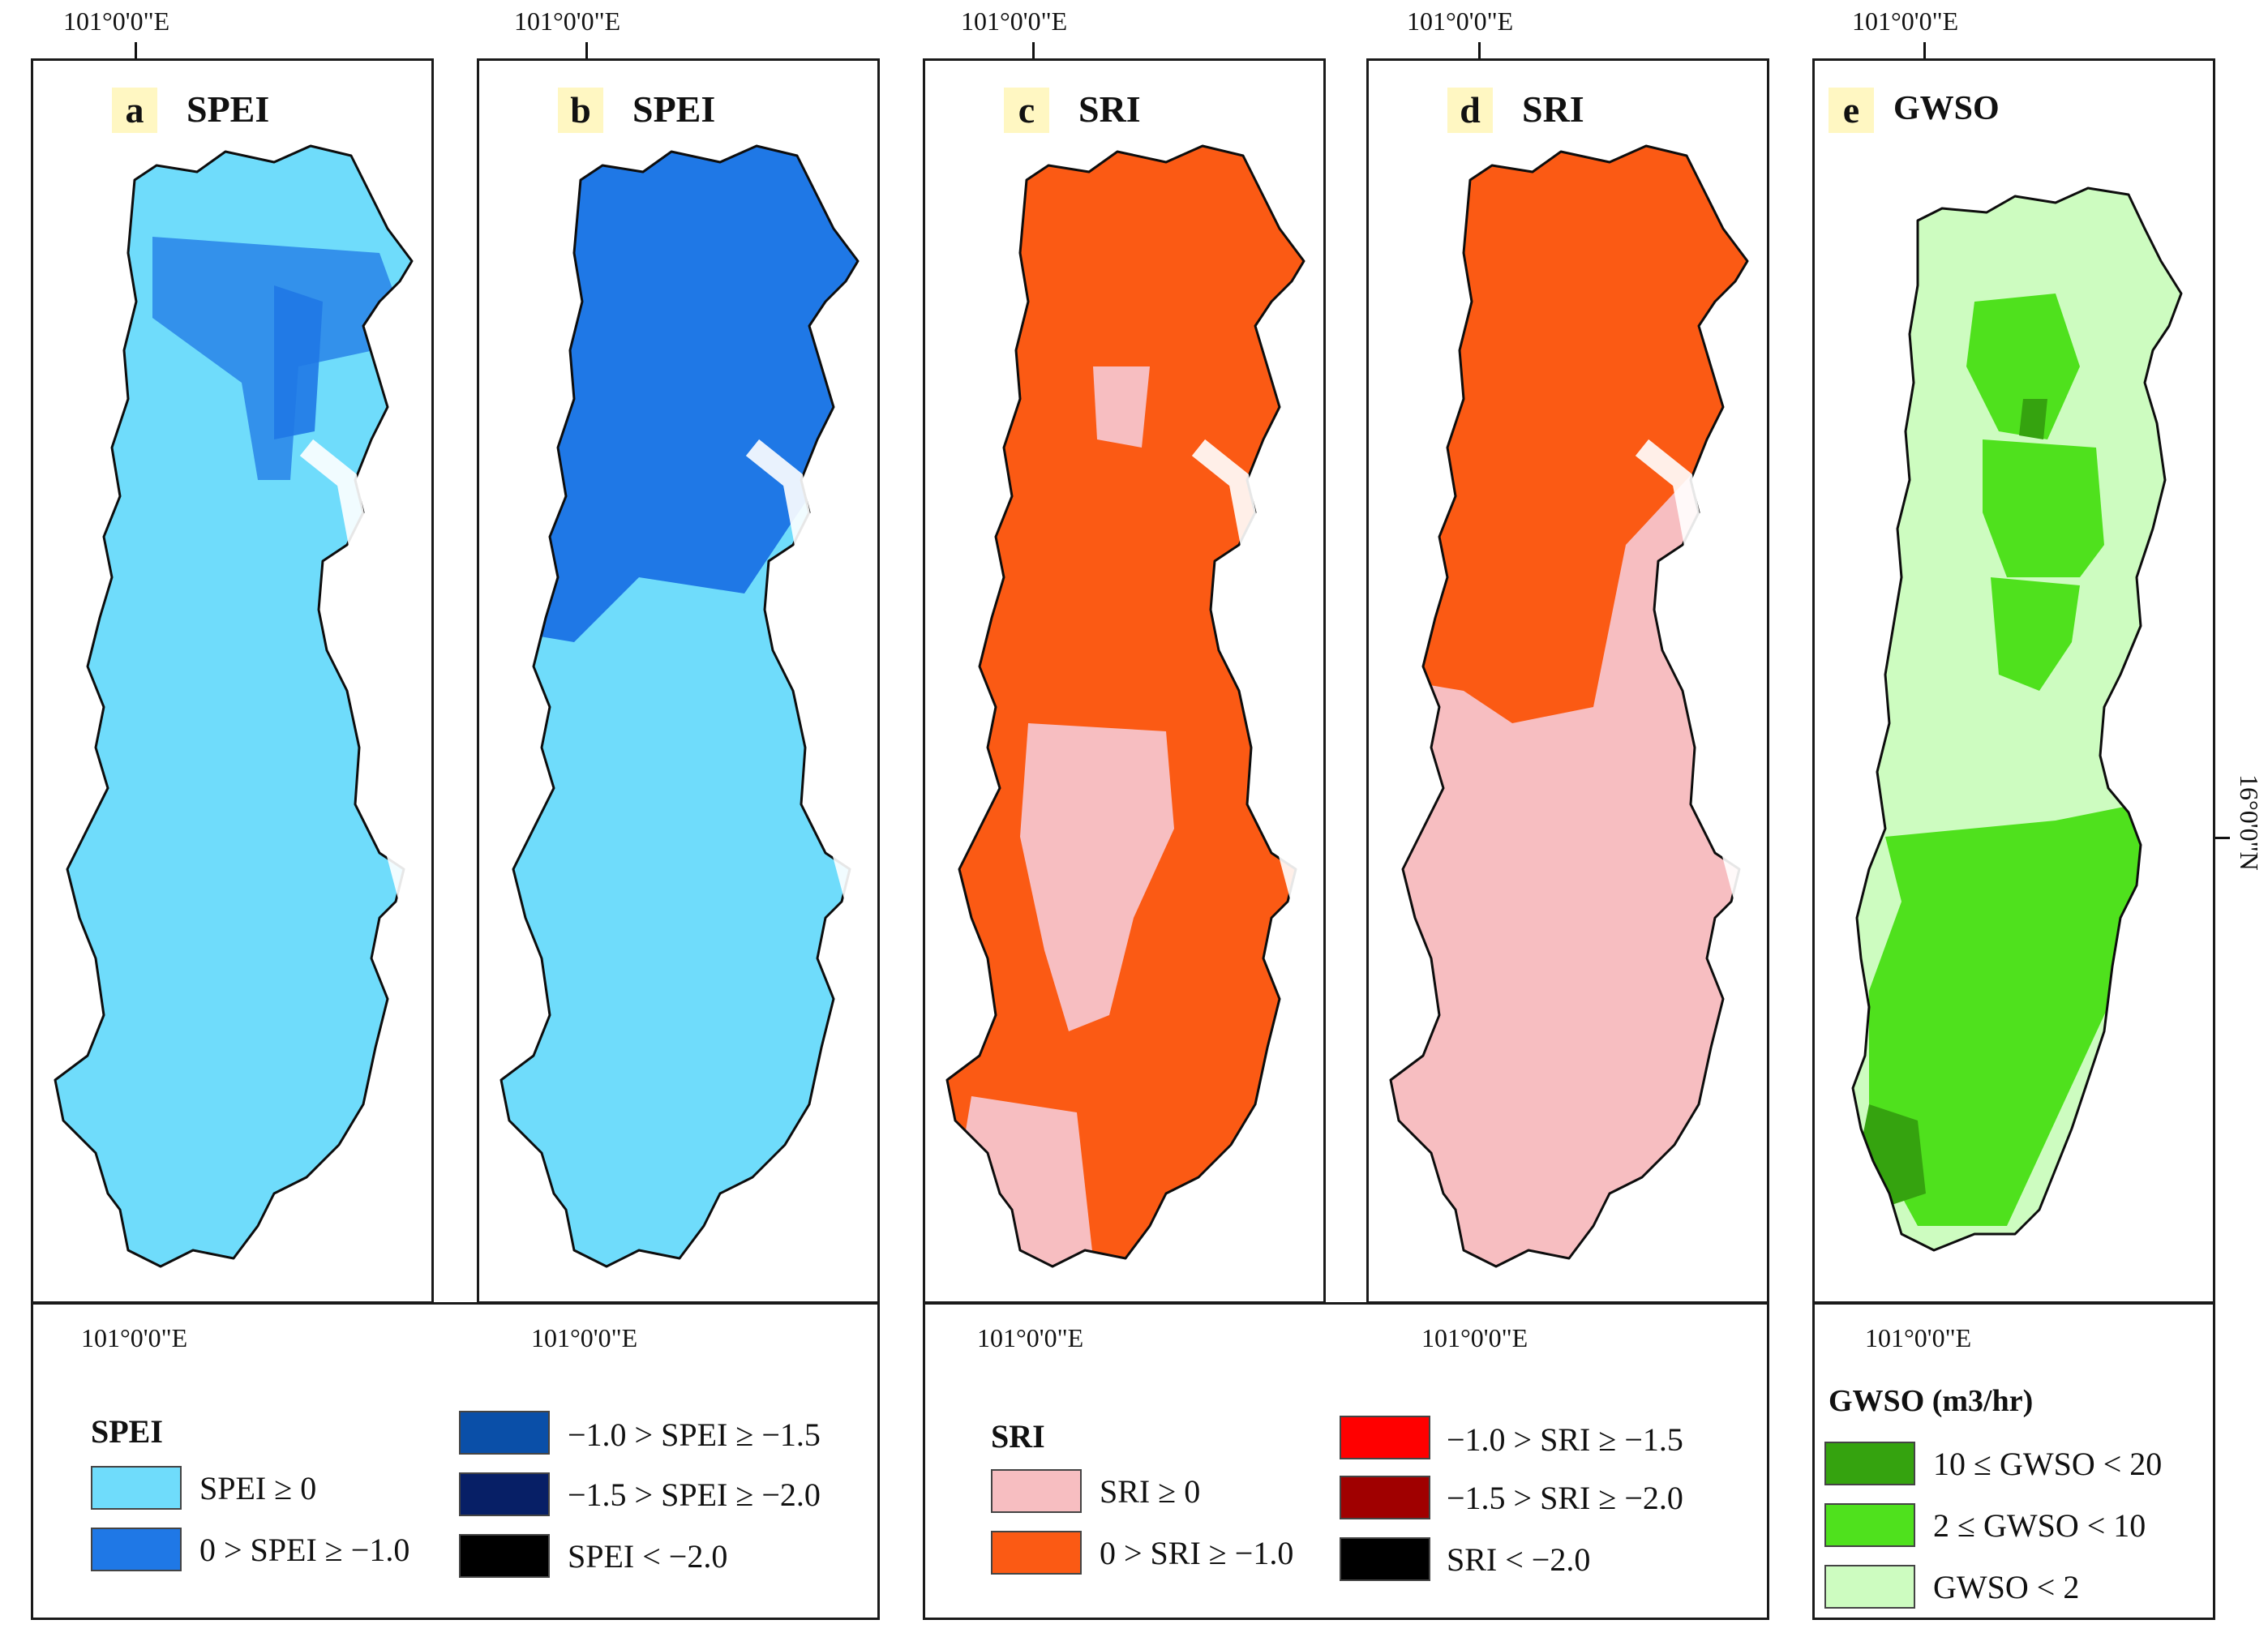 Image resolution: width=2268 pixels, height=1637 pixels. What do you see at coordinates (134, 1337) in the screenshot?
I see `bottom-longitude-label-a-front: 101°0'0"E` at bounding box center [134, 1337].